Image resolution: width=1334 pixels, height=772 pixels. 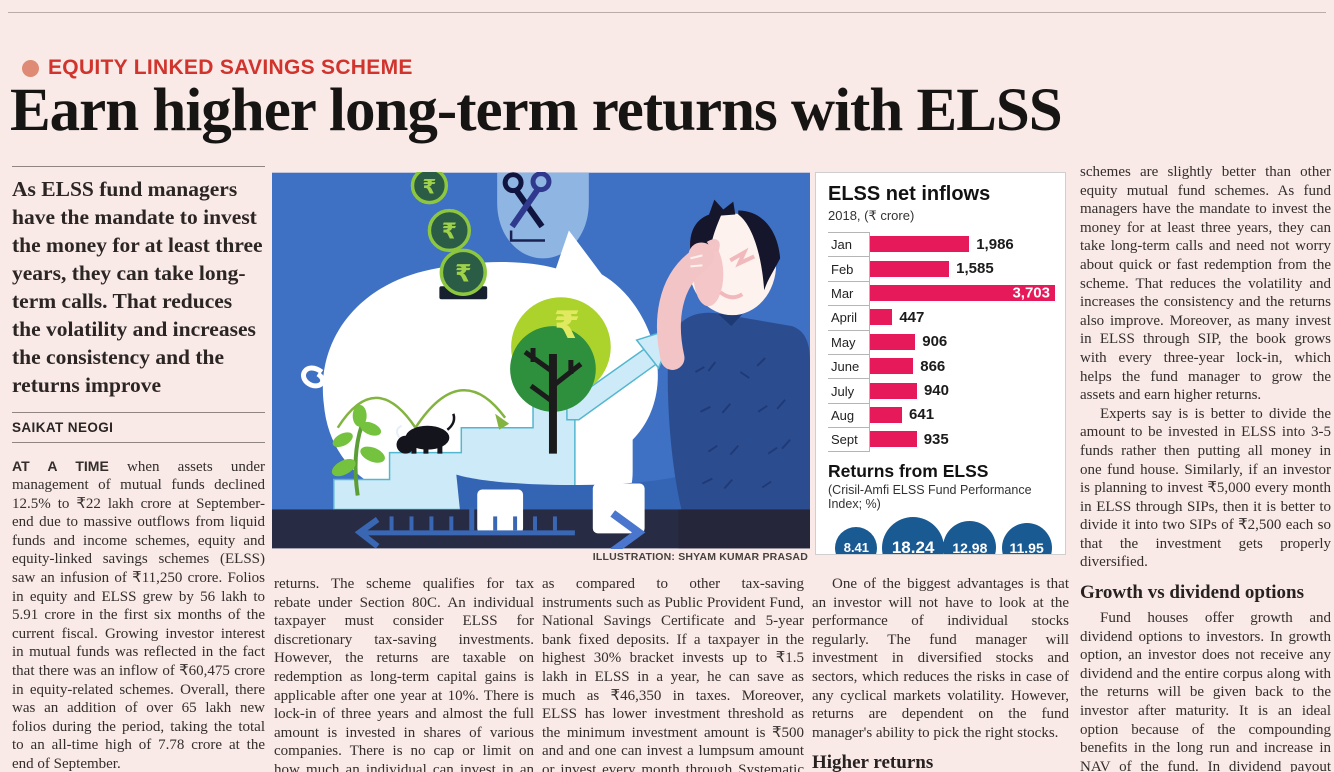 What do you see at coordinates (849, 341) in the screenshot?
I see `bar-category-label: May` at bounding box center [849, 341].